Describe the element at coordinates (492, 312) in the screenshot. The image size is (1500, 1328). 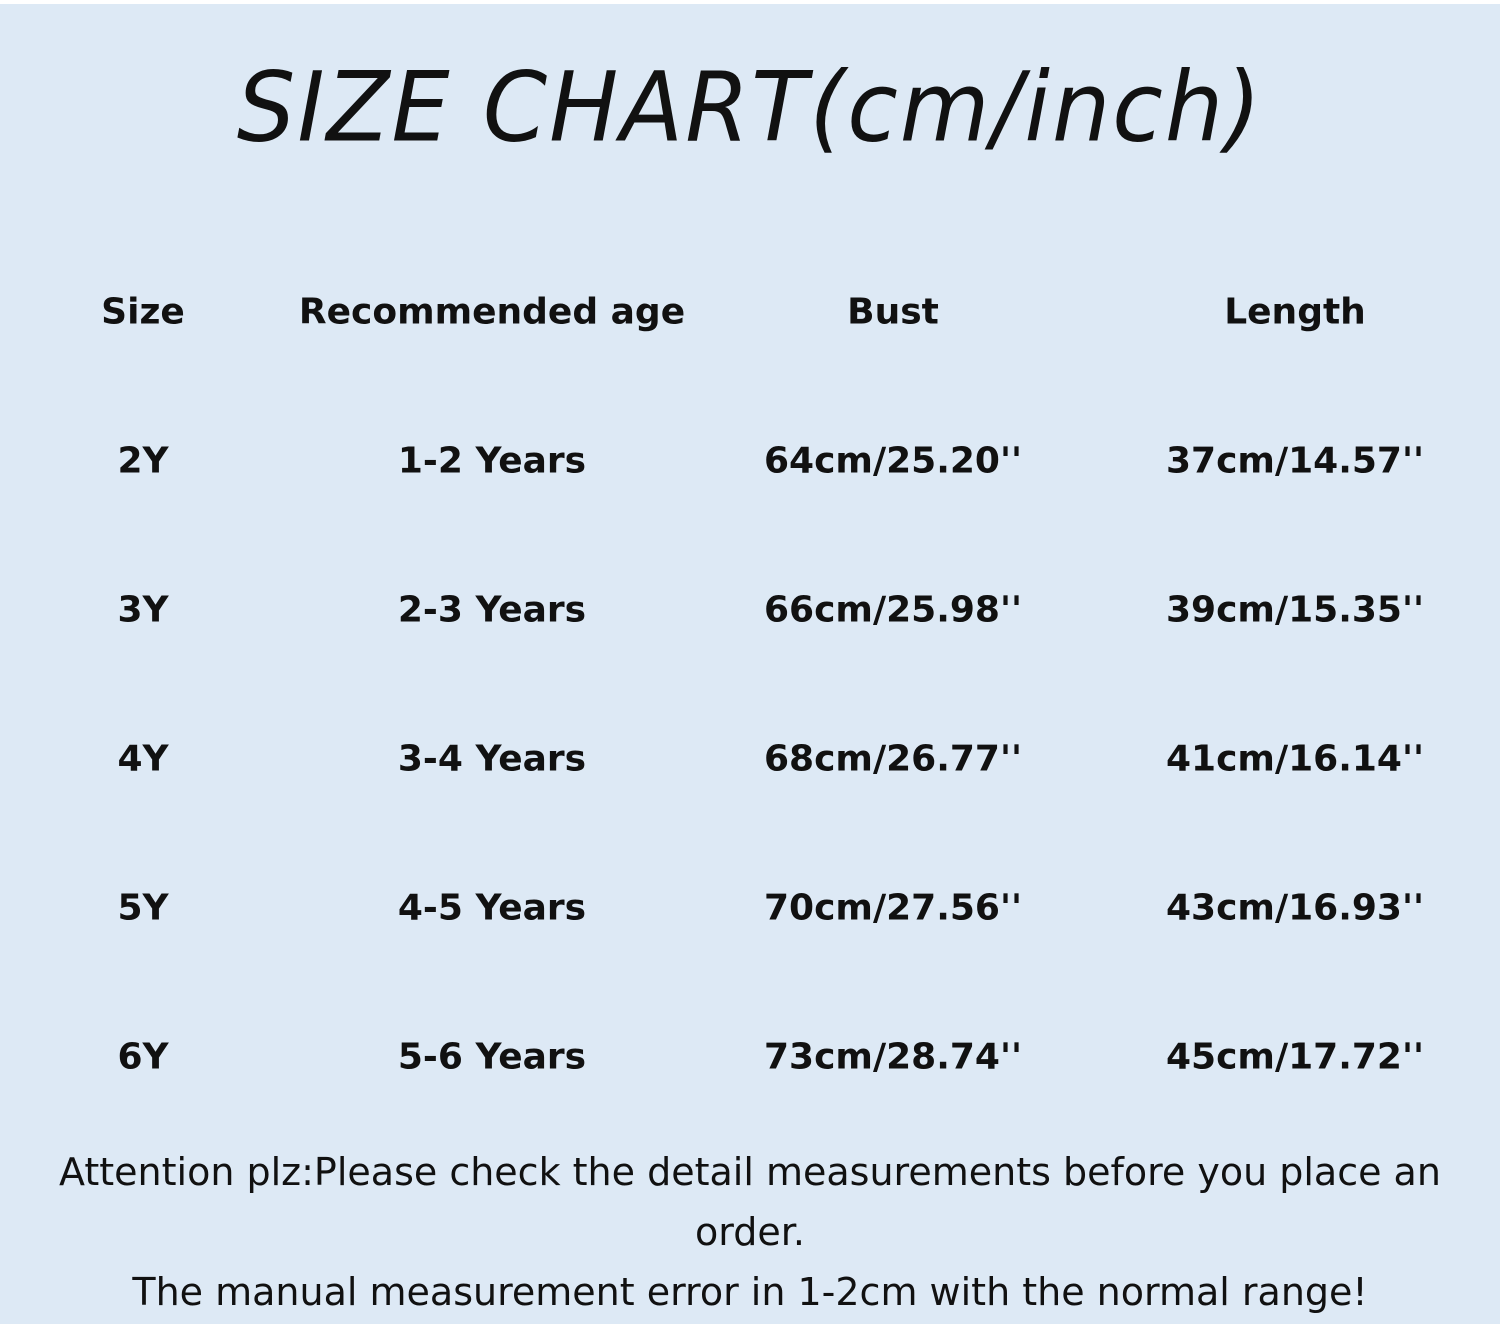
I see `header-recommended-age: Recommended age` at that location.